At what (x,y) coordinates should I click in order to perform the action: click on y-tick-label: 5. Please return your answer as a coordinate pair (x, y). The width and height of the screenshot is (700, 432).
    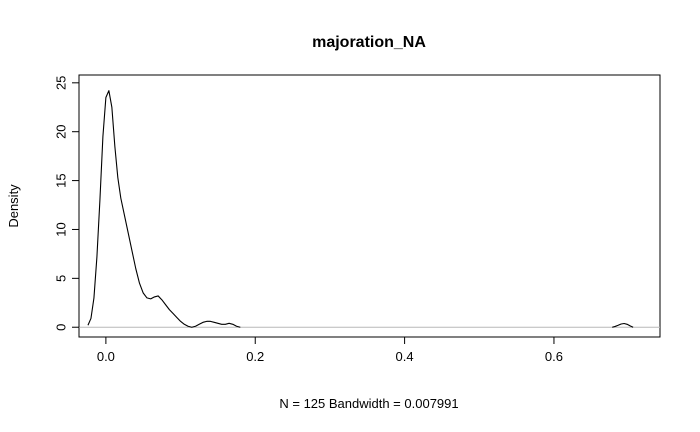
    Looking at the image, I should click on (60, 278).